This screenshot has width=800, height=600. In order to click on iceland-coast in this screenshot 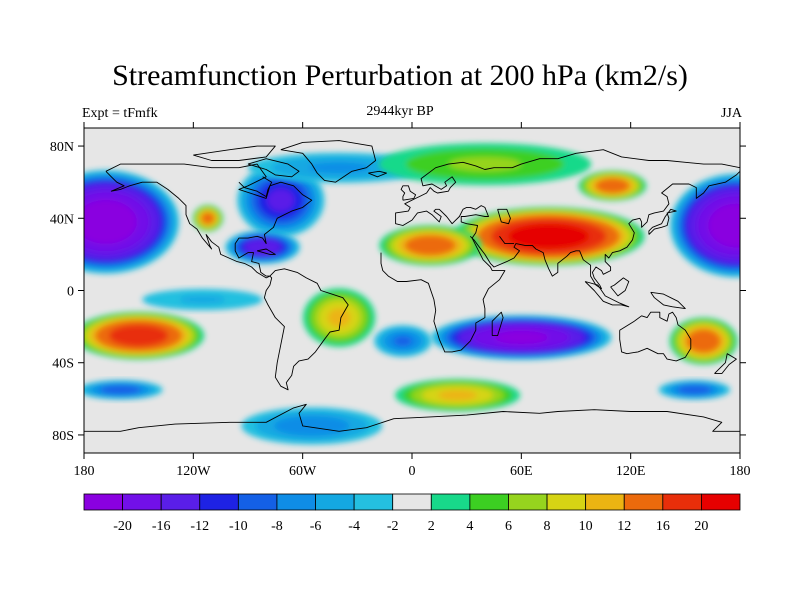, I will do `click(377, 174)`.